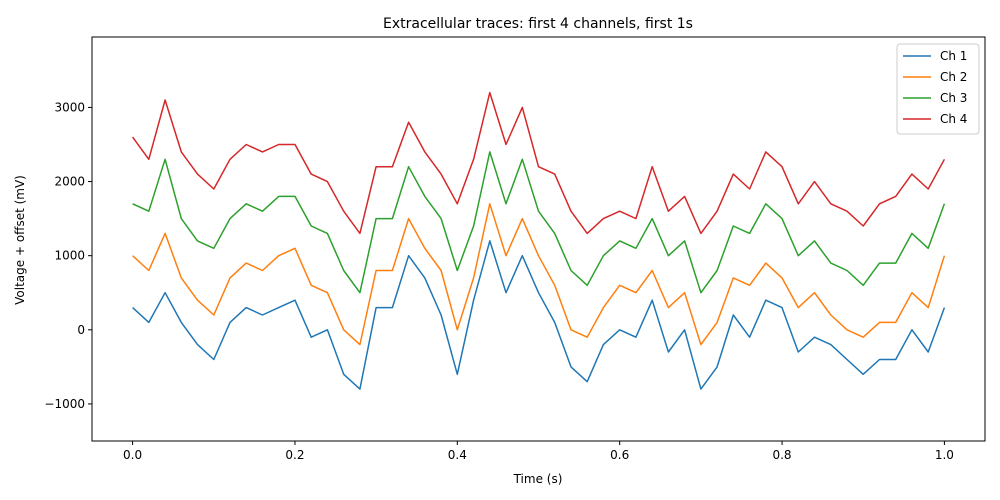  I want to click on y-axis: −1000 0 1000 2000 3000, so click(68, 255).